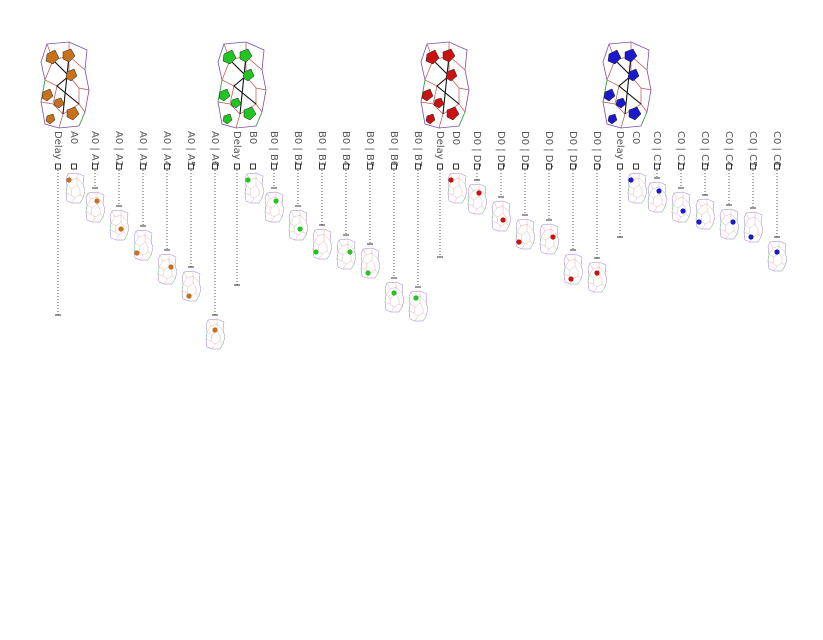 This screenshot has height=640, width=823. Describe the element at coordinates (73, 137) in the screenshot. I see `column-label: A0` at that location.